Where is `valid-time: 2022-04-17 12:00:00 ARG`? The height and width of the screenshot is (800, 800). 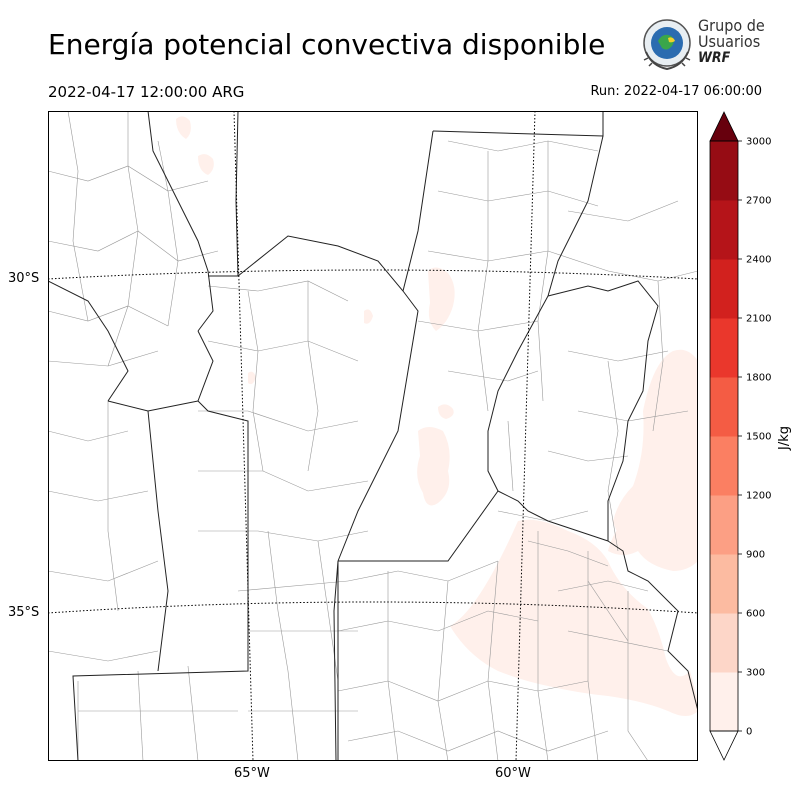
valid-time: 2022-04-17 12:00:00 ARG is located at coordinates (146, 92).